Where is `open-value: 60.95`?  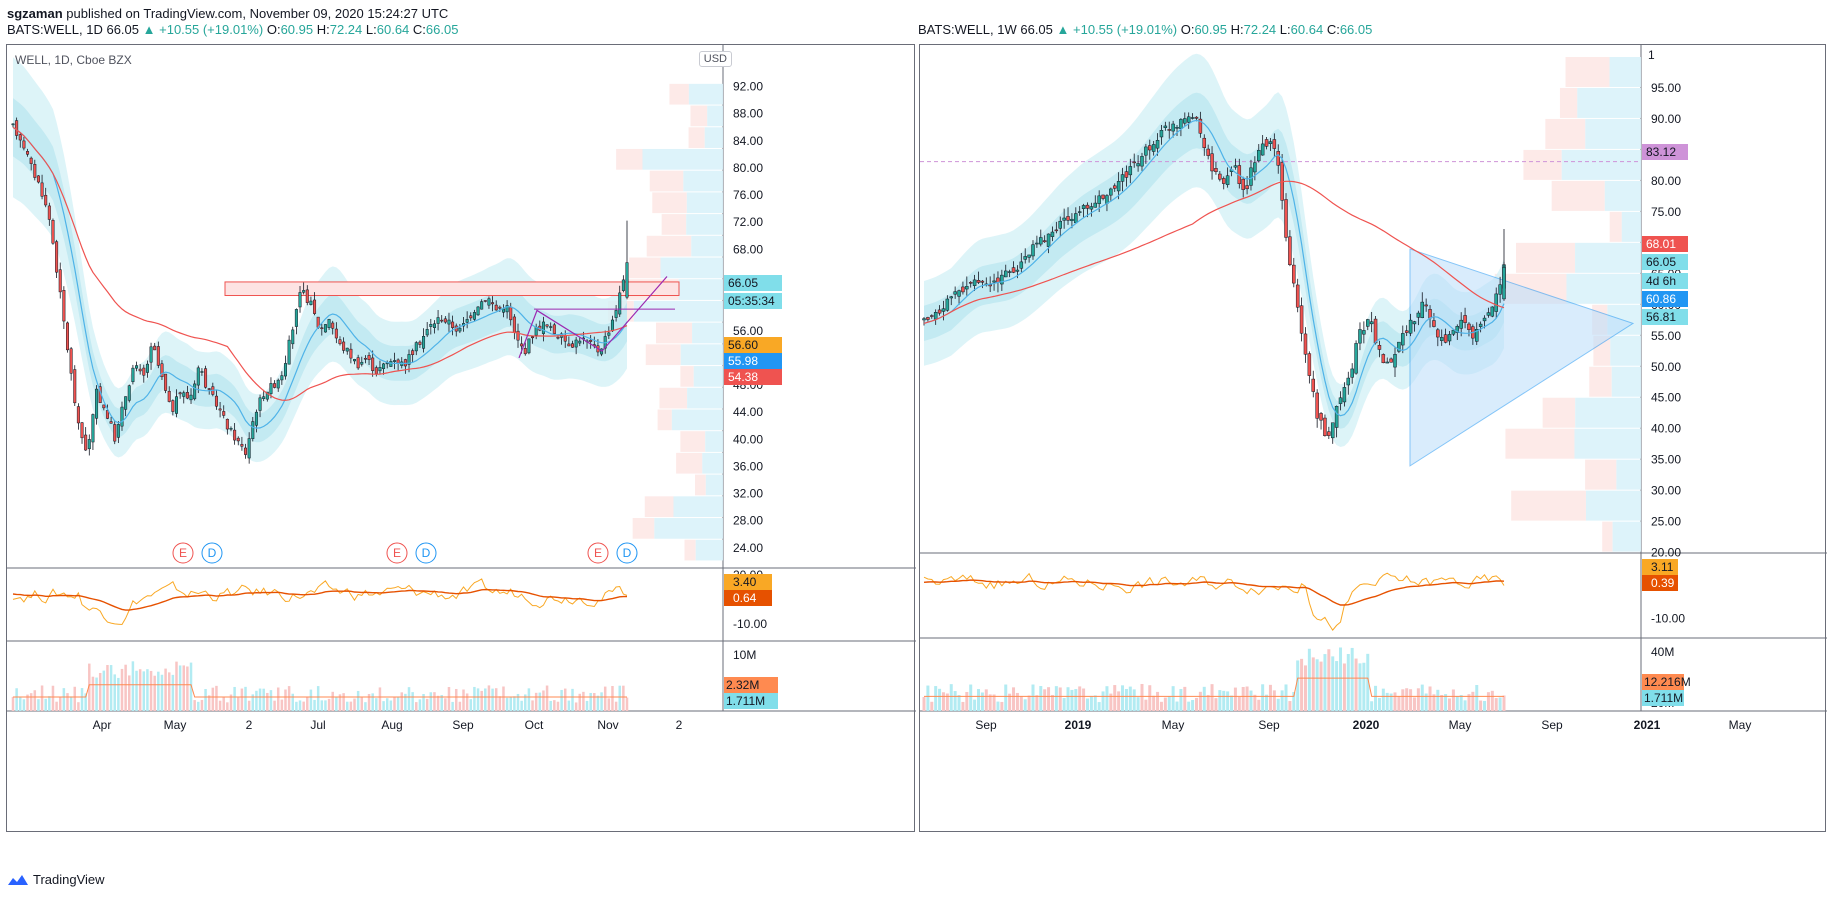
open-value: 60.95 is located at coordinates (297, 29).